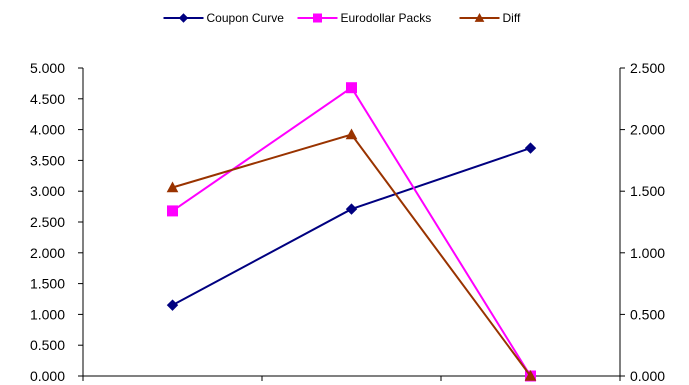  What do you see at coordinates (47, 314) in the screenshot?
I see `y-left-tick-label: 1.000` at bounding box center [47, 314].